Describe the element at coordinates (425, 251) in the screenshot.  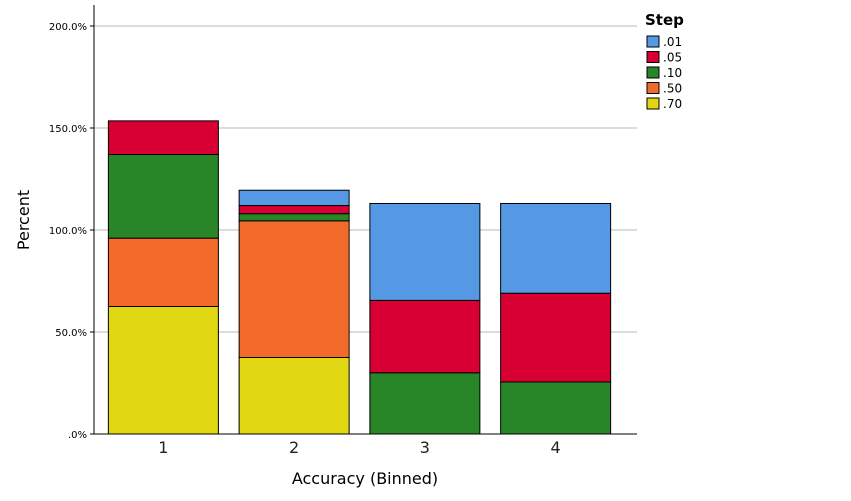
I see `bar-segment-3-p01` at that location.